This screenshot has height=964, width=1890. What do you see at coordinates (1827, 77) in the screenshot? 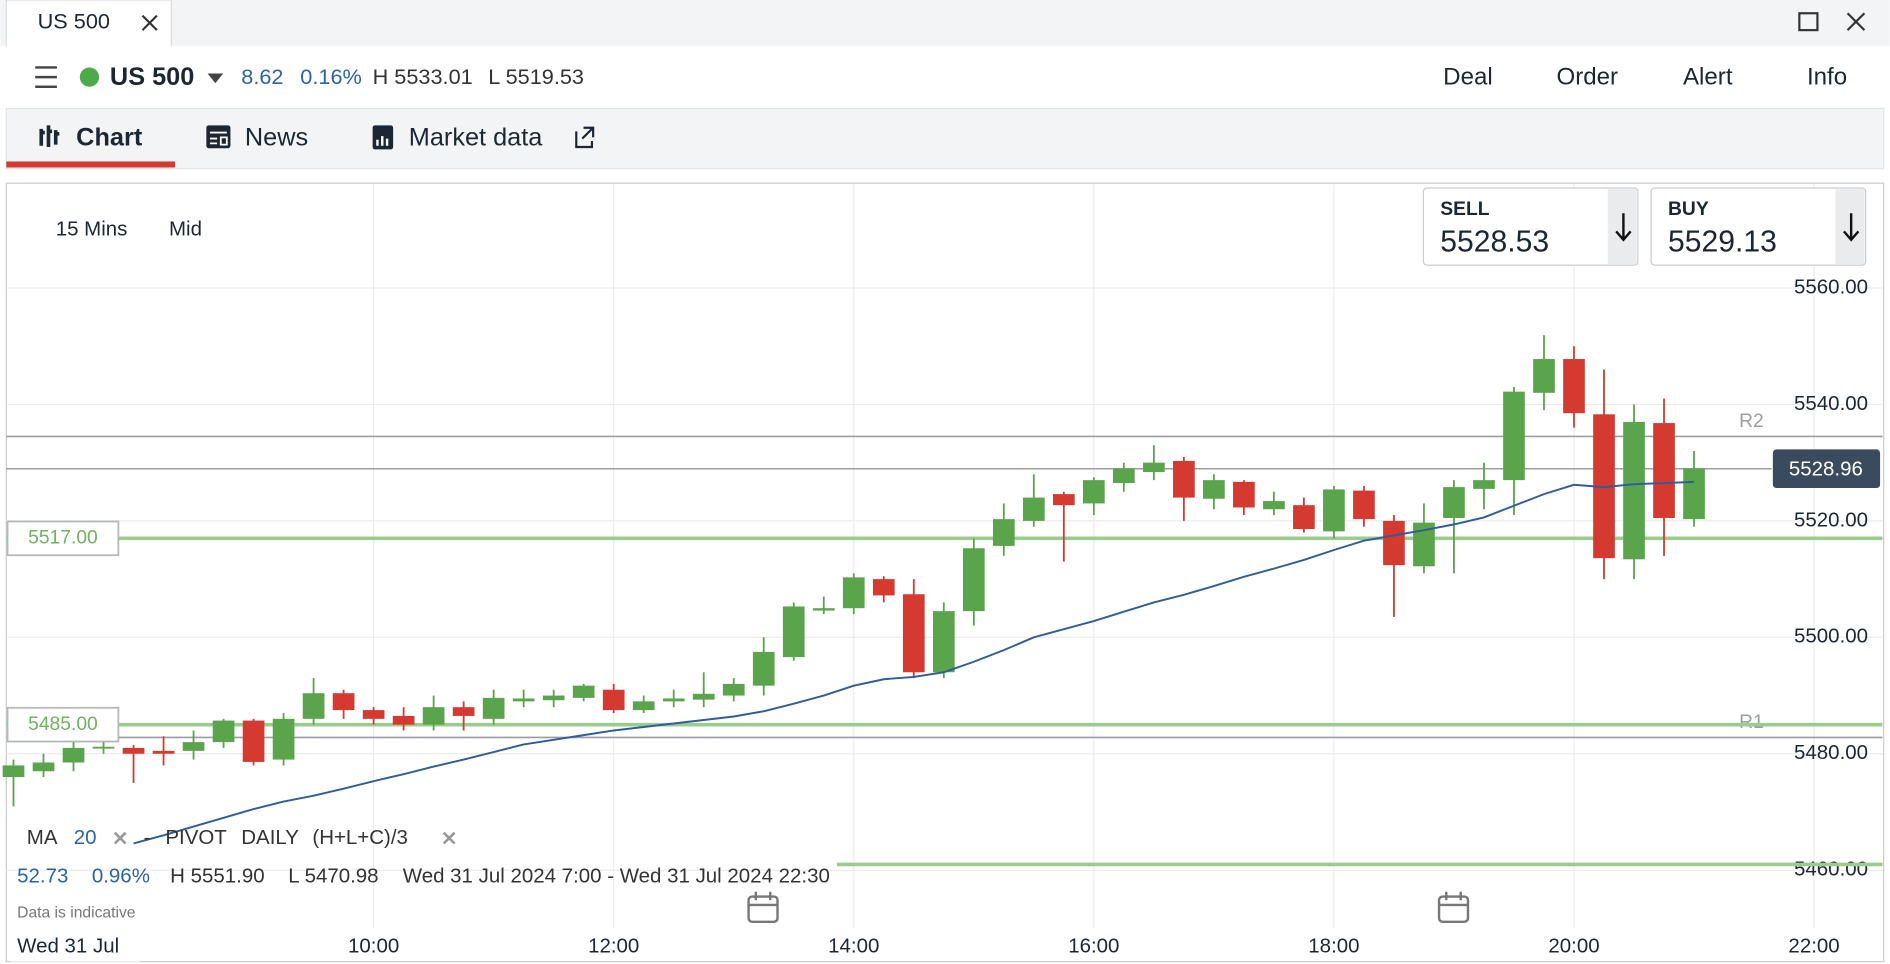
I see `action: Info` at bounding box center [1827, 77].